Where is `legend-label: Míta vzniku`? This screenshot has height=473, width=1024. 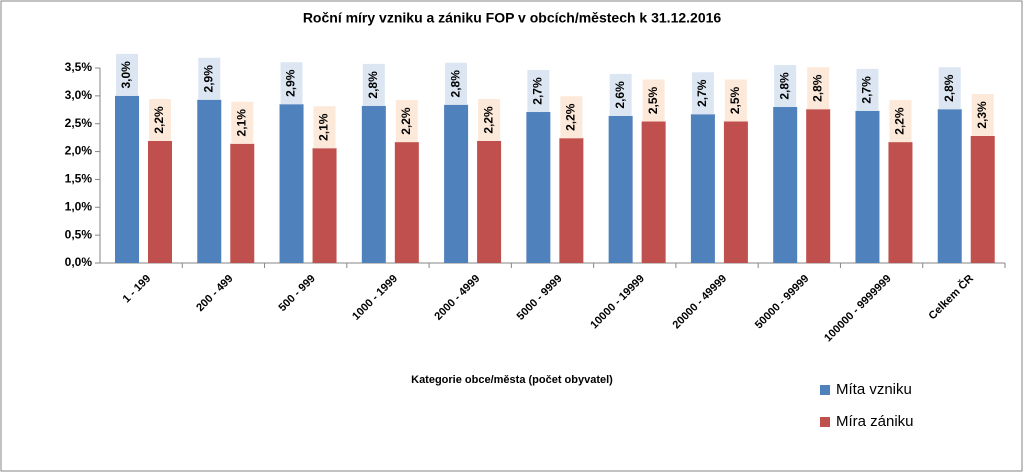 legend-label: Míta vzniku is located at coordinates (874, 389).